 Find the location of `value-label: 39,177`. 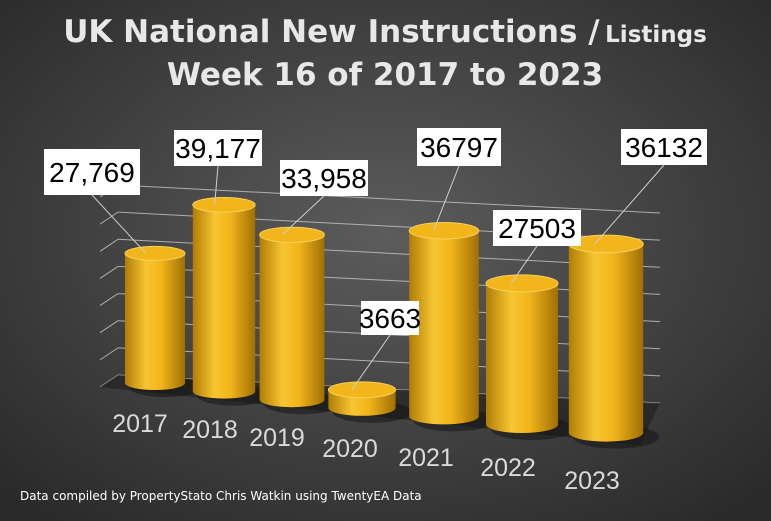

value-label: 39,177 is located at coordinates (218, 148).